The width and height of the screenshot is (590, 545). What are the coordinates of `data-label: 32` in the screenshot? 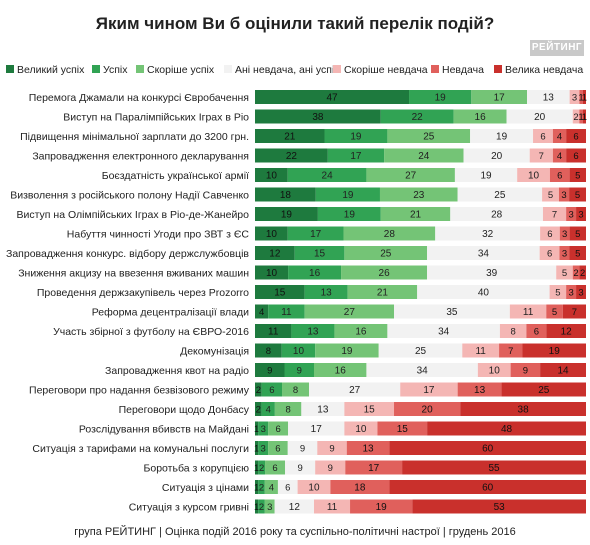 It's located at (488, 234).